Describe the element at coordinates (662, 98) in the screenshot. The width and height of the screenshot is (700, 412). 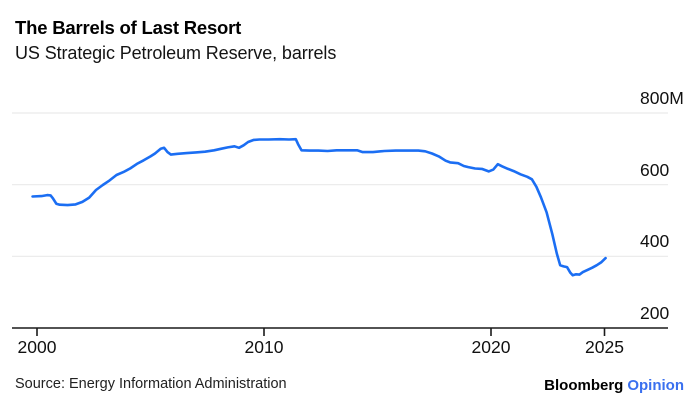
I see `y-axis-label: 800M` at that location.